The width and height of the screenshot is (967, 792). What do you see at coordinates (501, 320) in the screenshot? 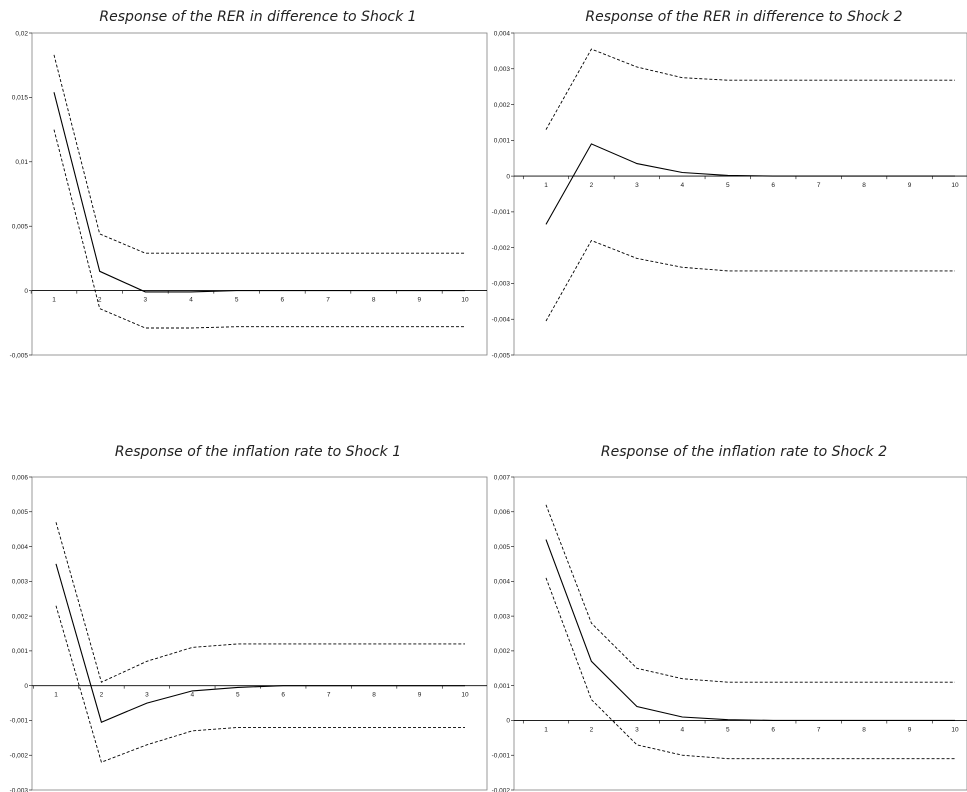
I see `y-tick-label: -0,004` at bounding box center [501, 320].